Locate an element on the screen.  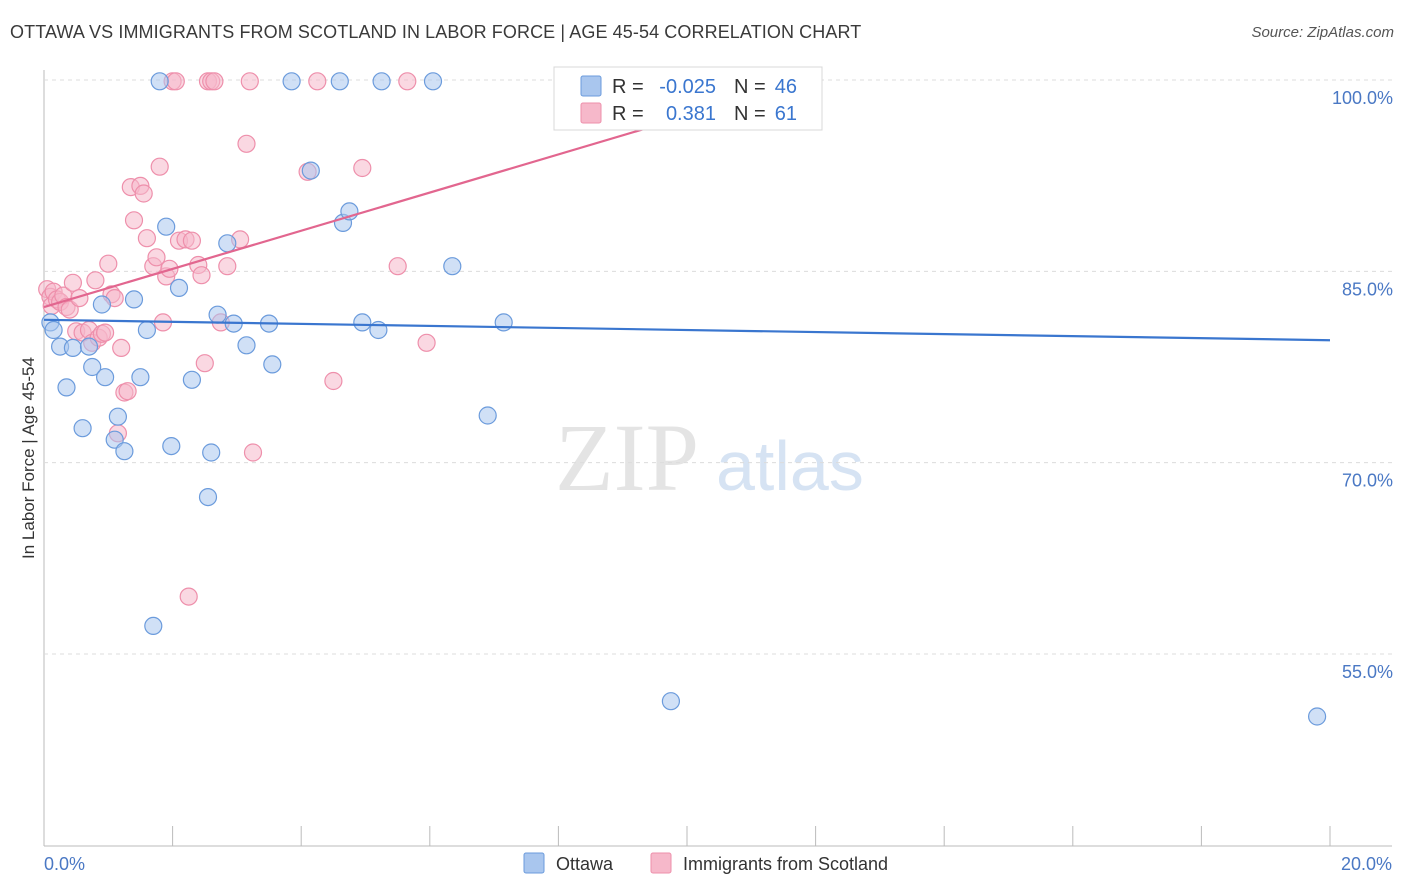
legend-n-label-scotland: N = is located at coordinates (750, 114).